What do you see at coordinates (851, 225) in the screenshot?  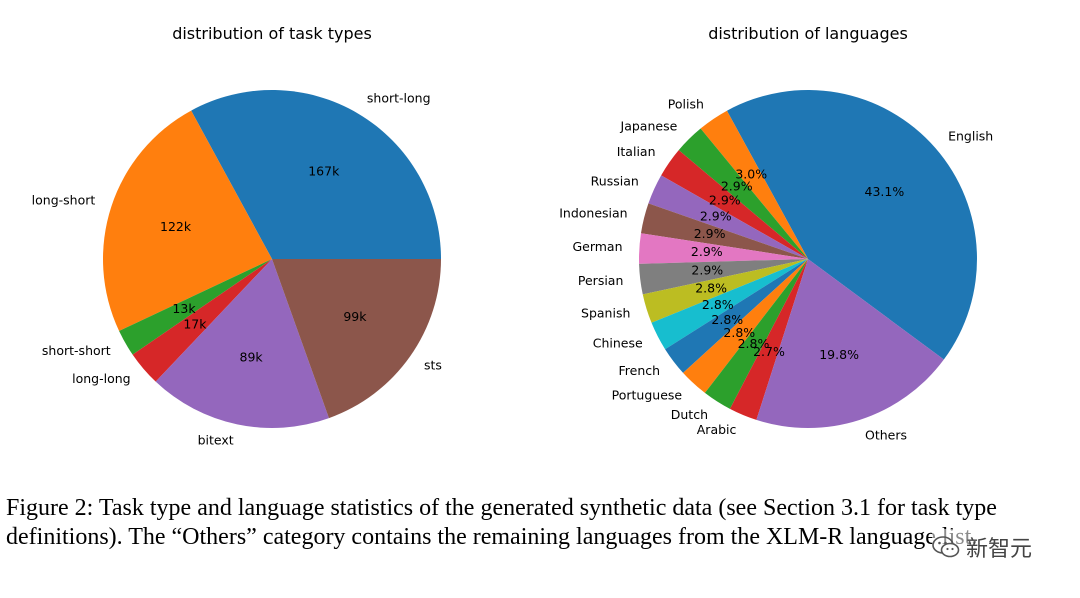 I see `pie-slice-english` at bounding box center [851, 225].